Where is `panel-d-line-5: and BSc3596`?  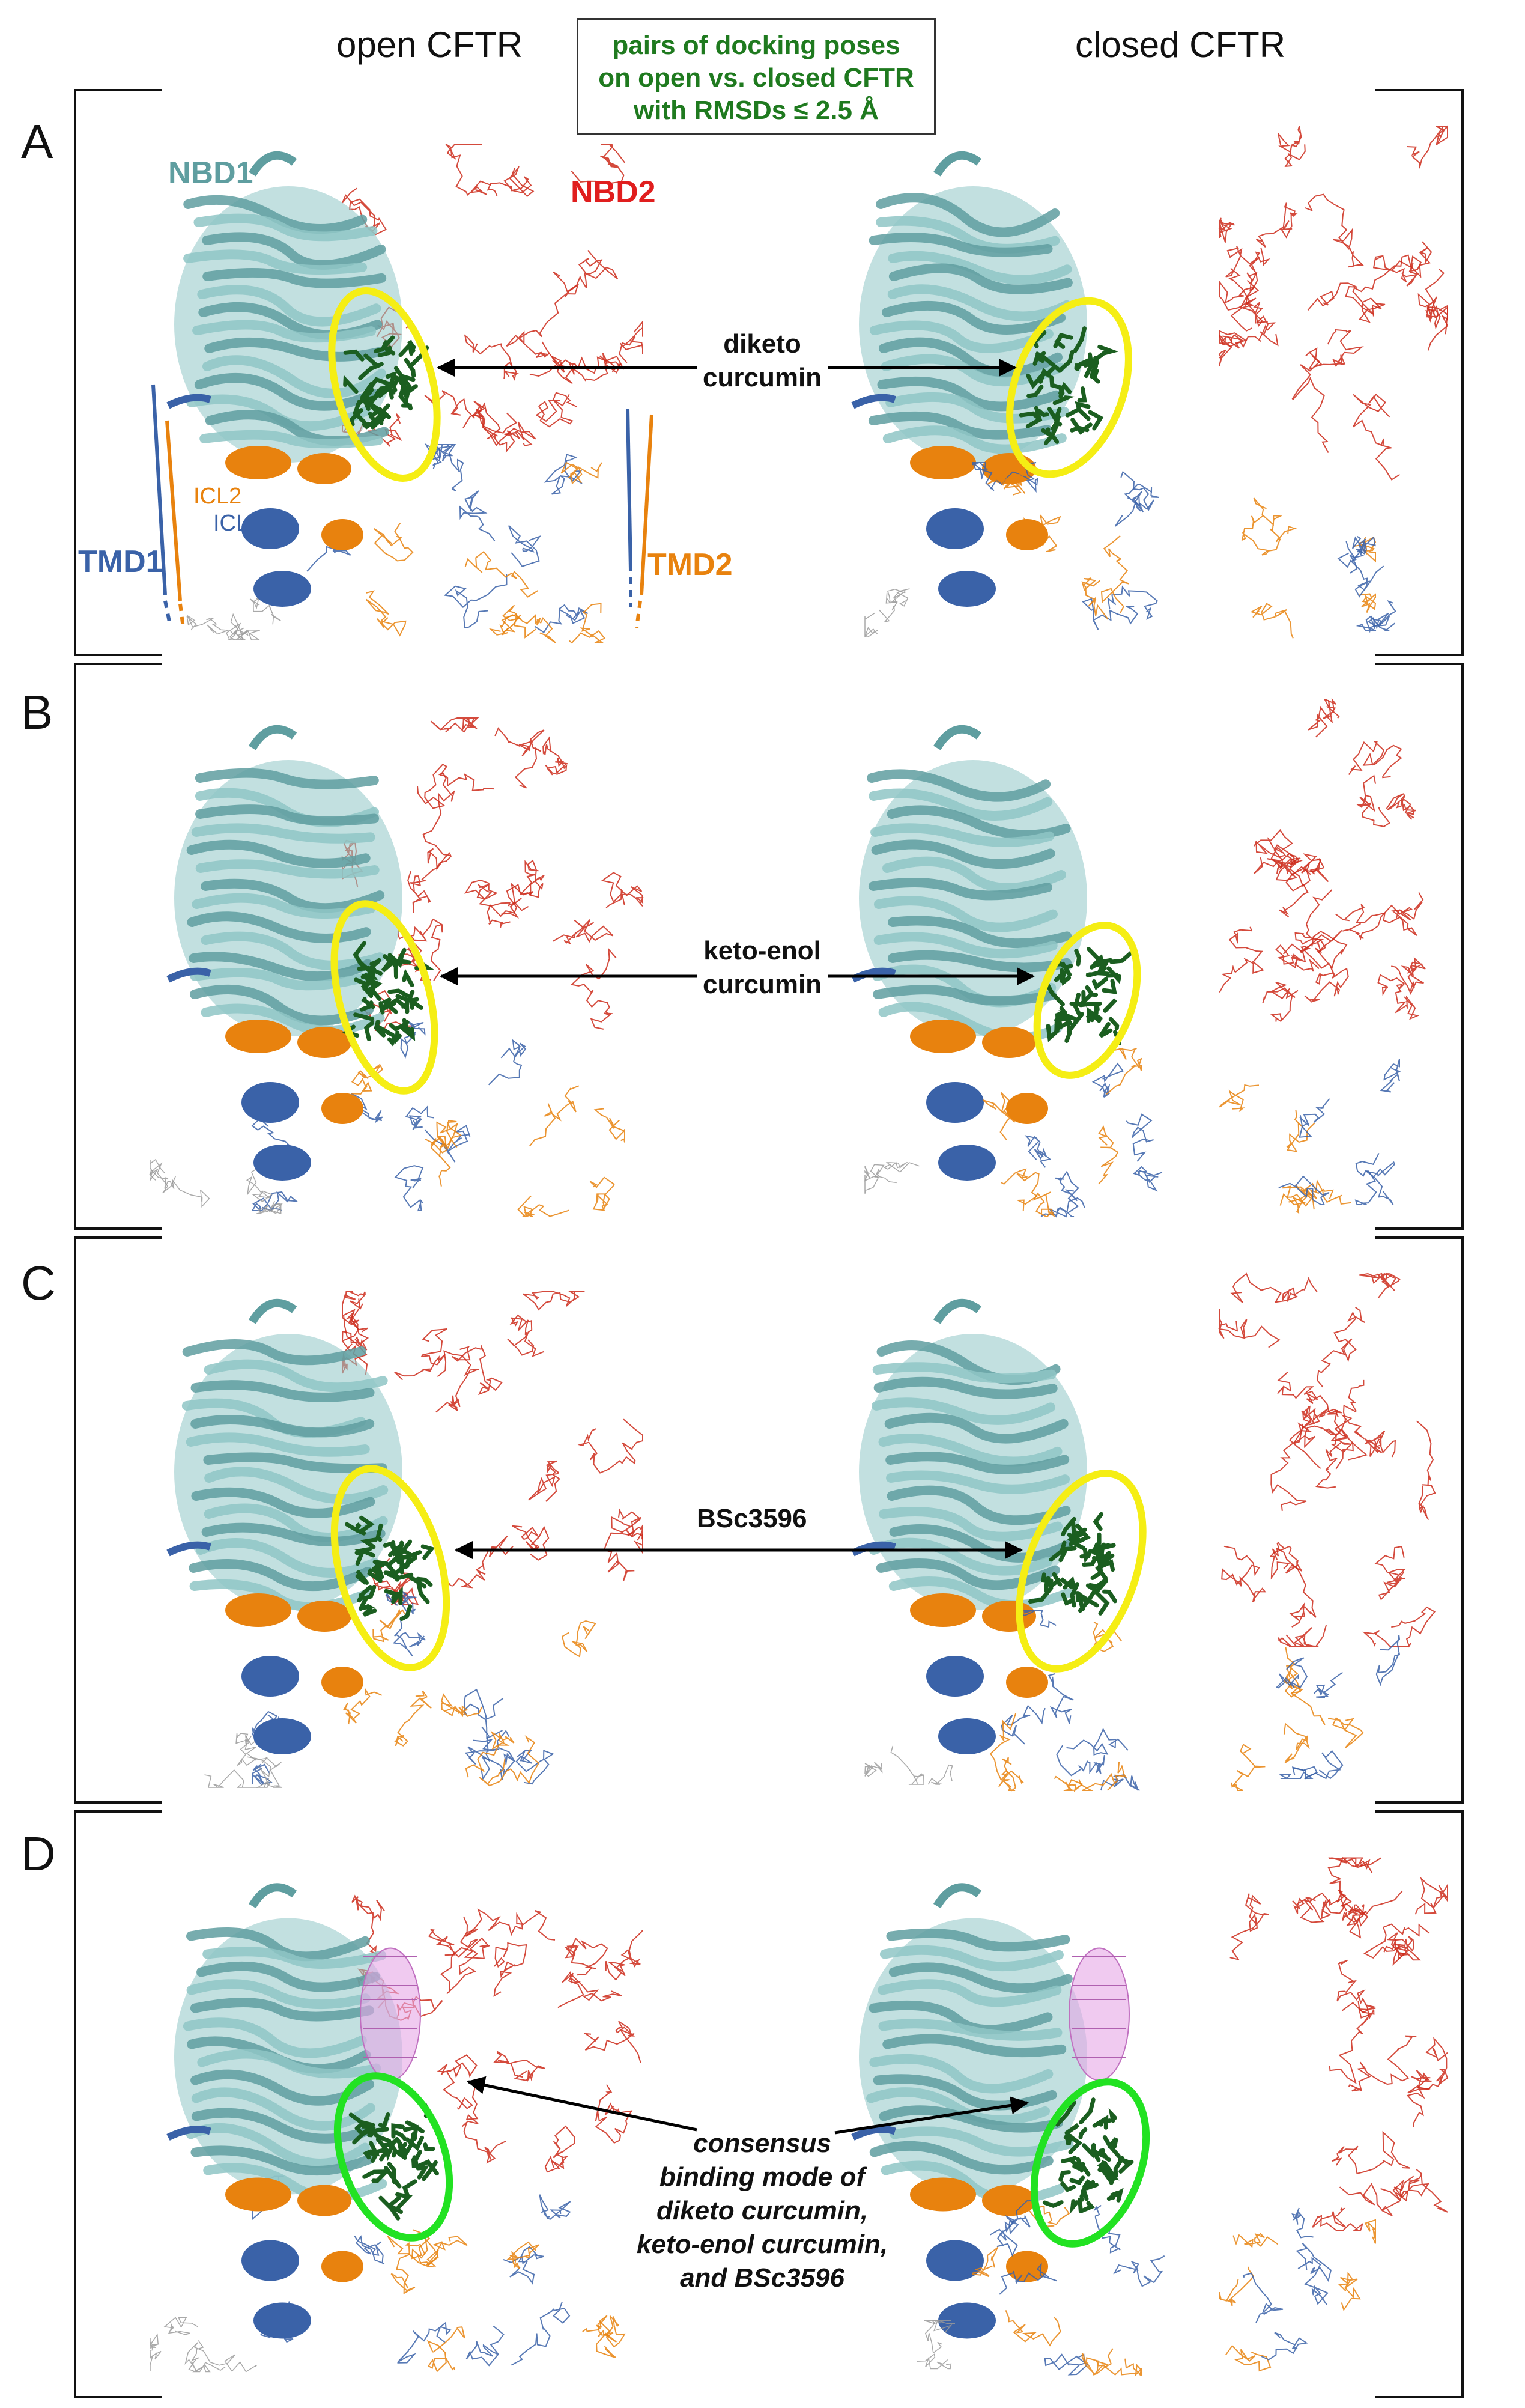 panel-d-line-5: and BSc3596 is located at coordinates (762, 2278).